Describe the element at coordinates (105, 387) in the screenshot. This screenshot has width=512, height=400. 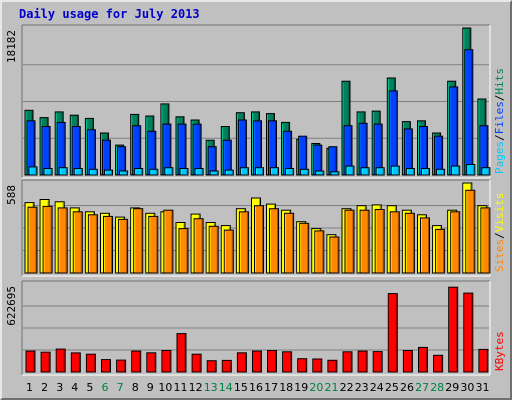
I see `x-tick-label-day-6: 6` at that location.